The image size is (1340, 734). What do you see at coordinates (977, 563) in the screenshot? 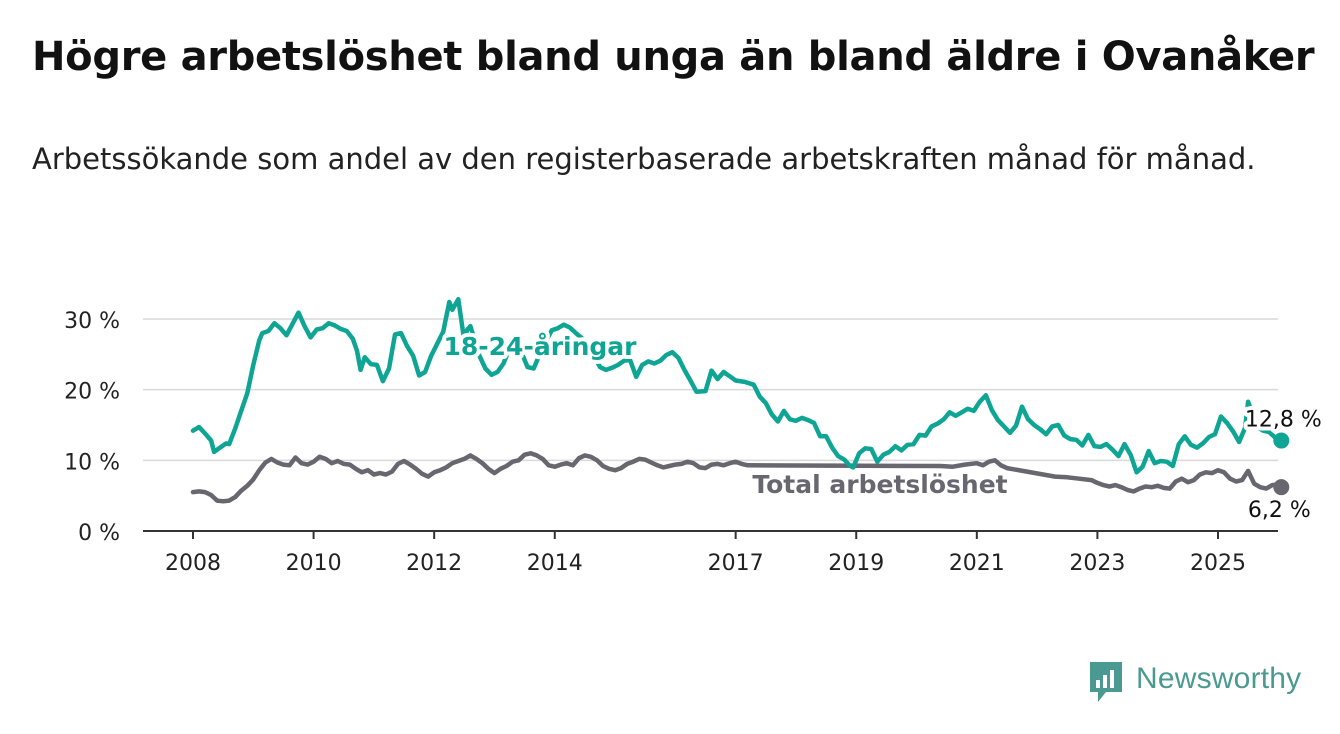
I see `x-tick-label: 2021` at bounding box center [977, 563].